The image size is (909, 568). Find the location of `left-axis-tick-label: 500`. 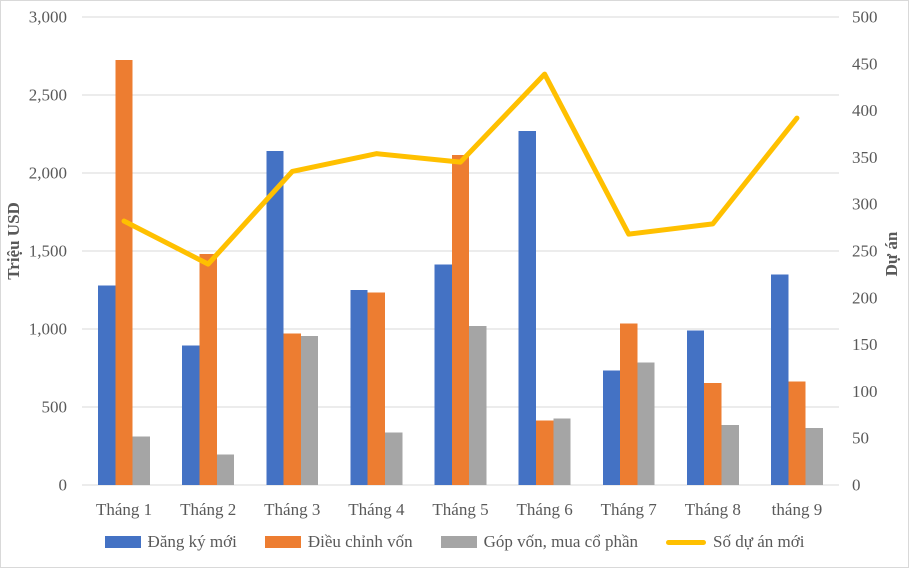

left-axis-tick-label: 500 is located at coordinates (55, 407).